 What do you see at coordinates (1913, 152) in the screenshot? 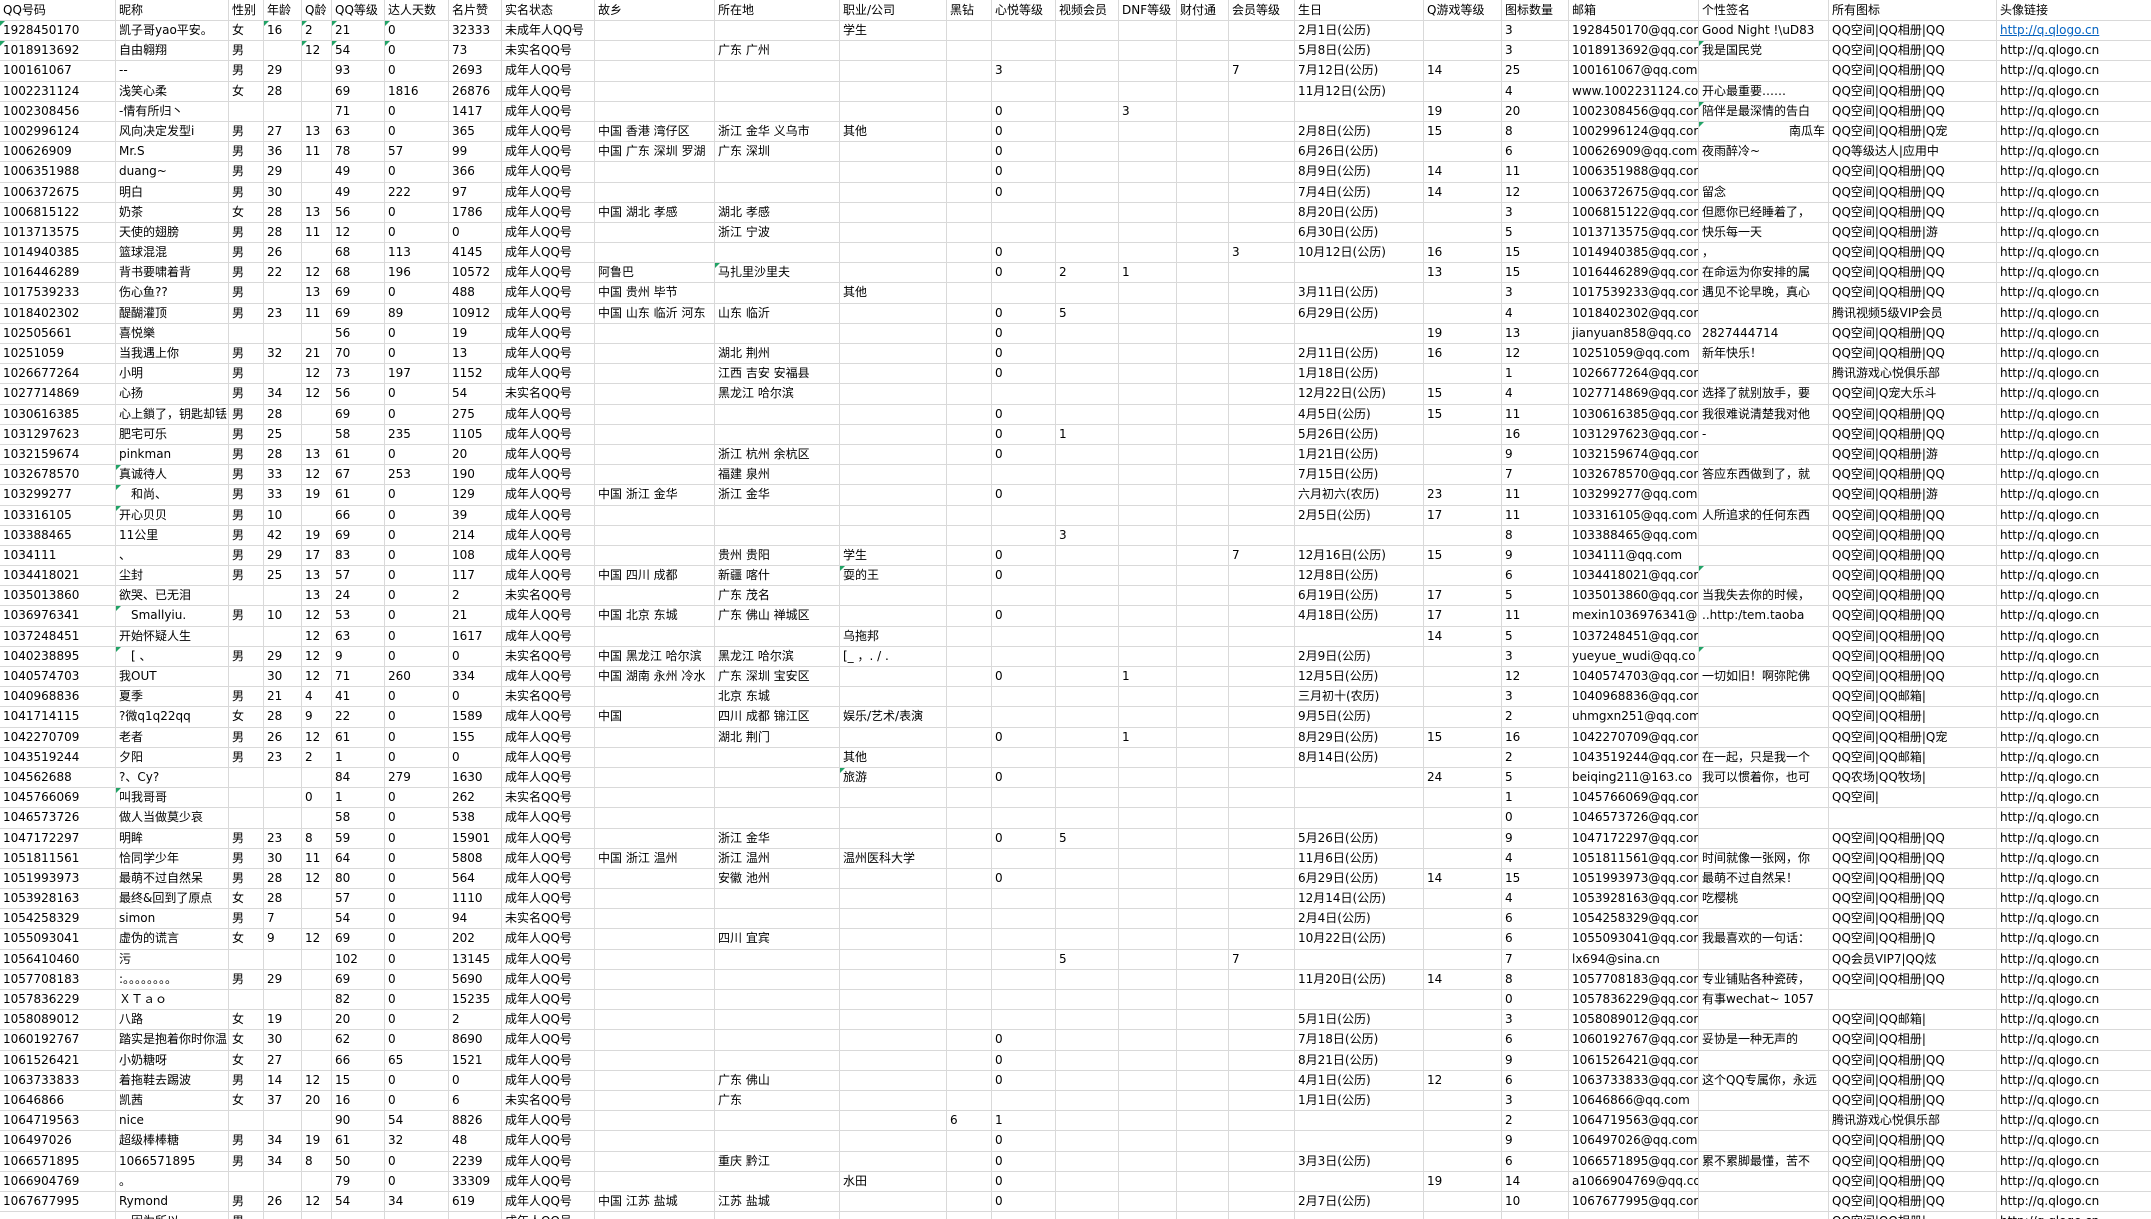
I see `cell-all_icons: QQ等级达人|应用中` at bounding box center [1913, 152].